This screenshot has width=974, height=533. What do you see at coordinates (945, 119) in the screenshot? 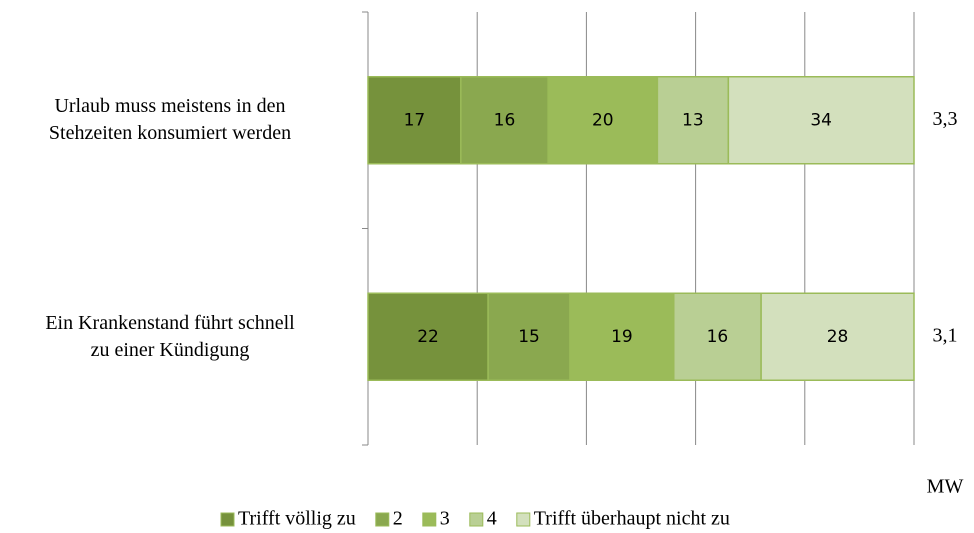
I see `mean-label: 3,3` at bounding box center [945, 119].